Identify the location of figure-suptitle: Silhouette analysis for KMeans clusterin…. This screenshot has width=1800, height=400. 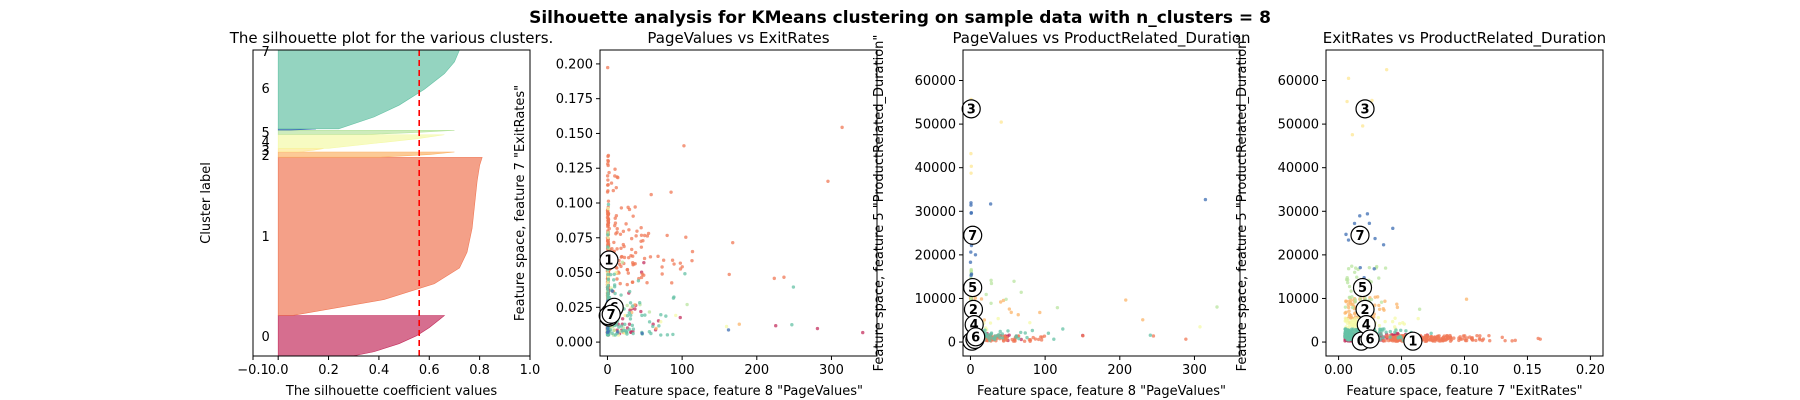
(900, 18).